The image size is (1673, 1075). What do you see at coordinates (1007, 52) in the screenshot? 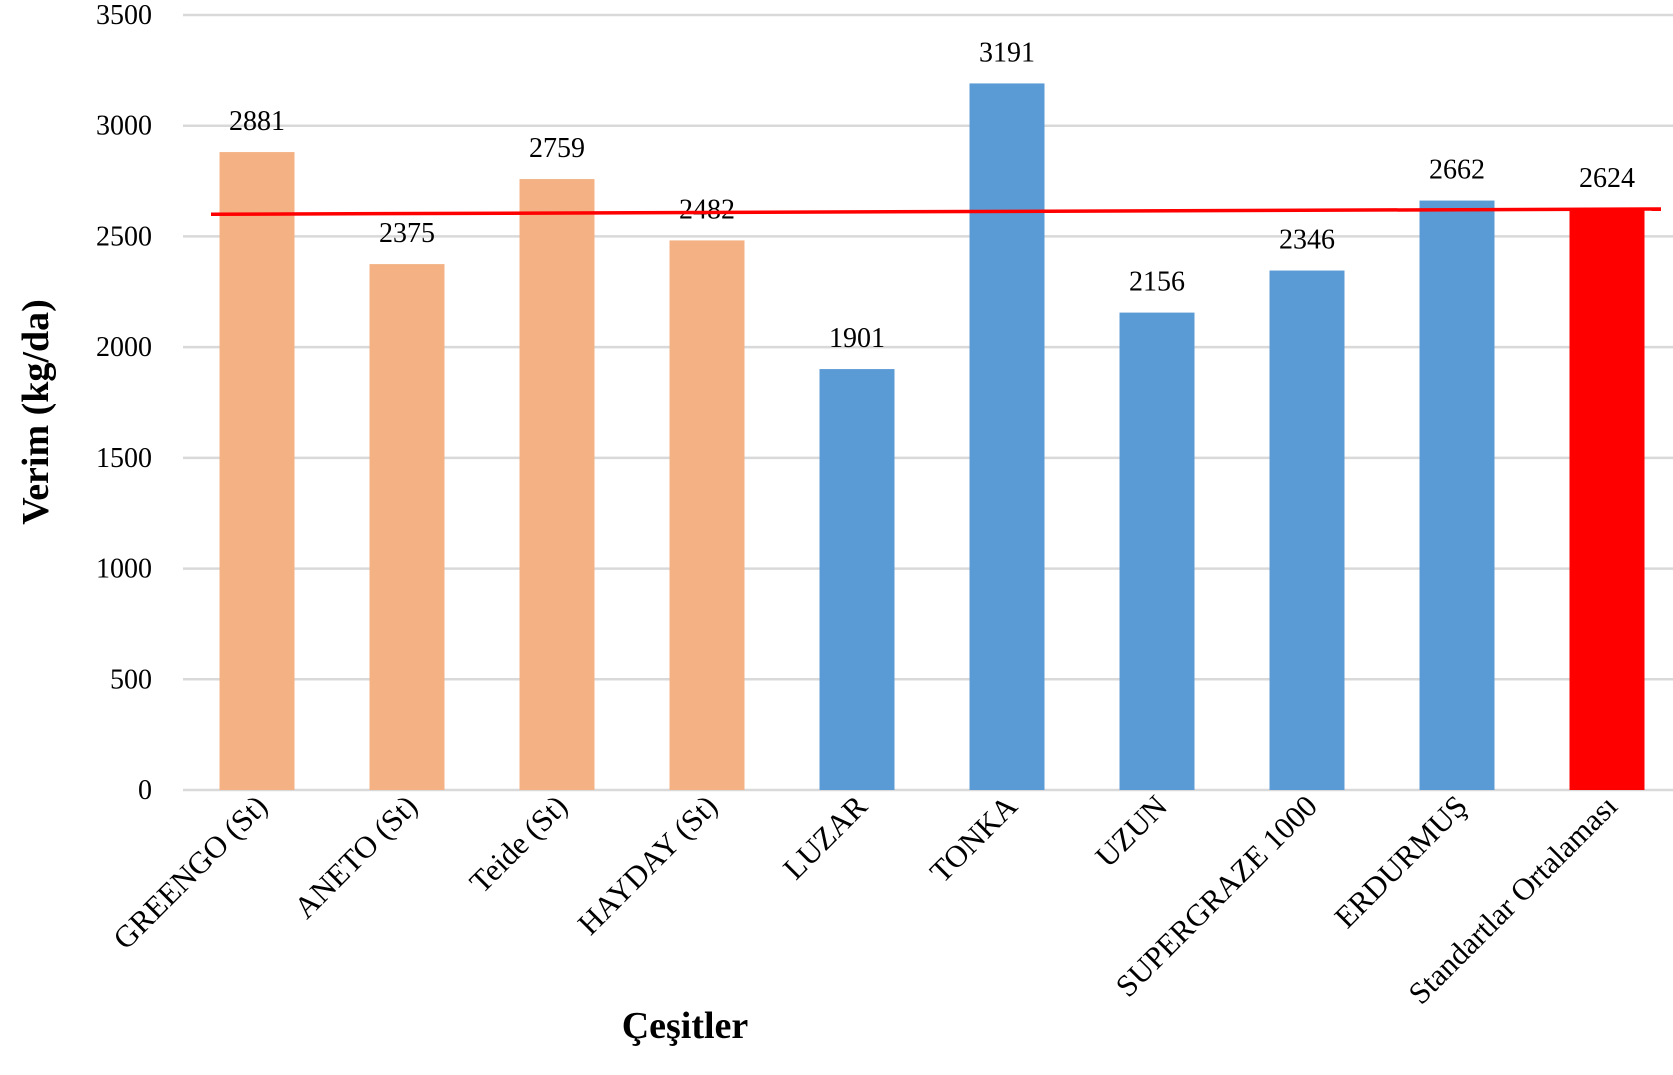
I see `data-label-6: 3191` at bounding box center [1007, 52].